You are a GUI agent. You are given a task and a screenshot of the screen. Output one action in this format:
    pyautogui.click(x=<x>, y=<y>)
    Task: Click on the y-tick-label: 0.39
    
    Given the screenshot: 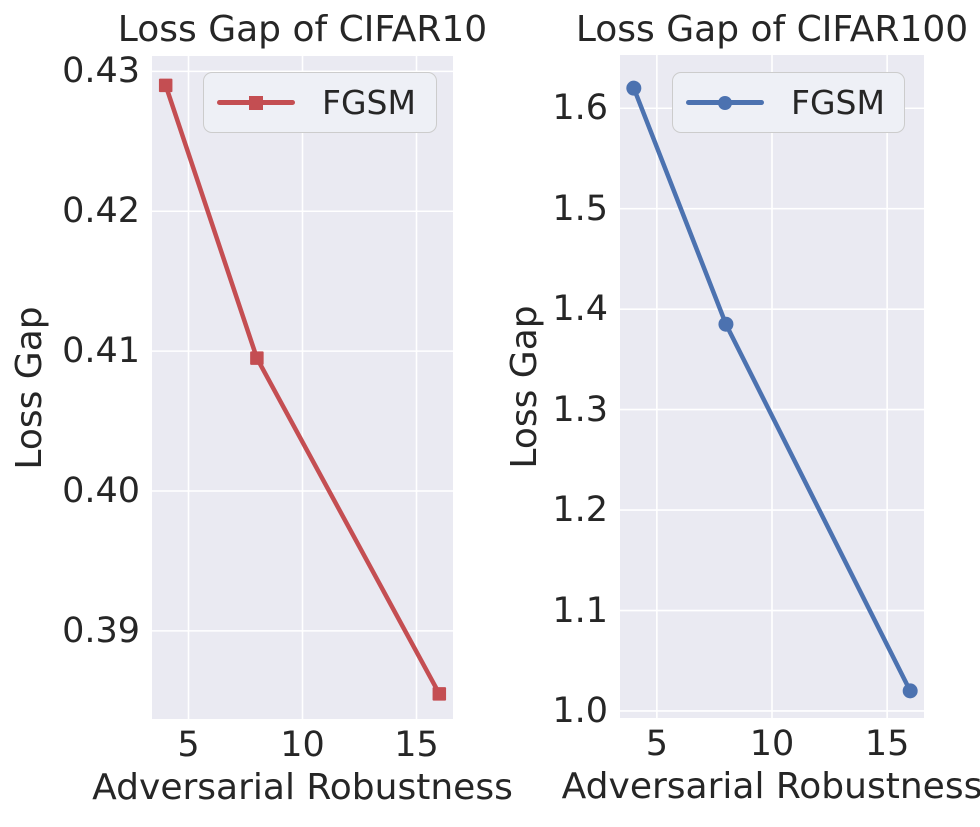 What is the action you would take?
    pyautogui.click(x=101, y=630)
    